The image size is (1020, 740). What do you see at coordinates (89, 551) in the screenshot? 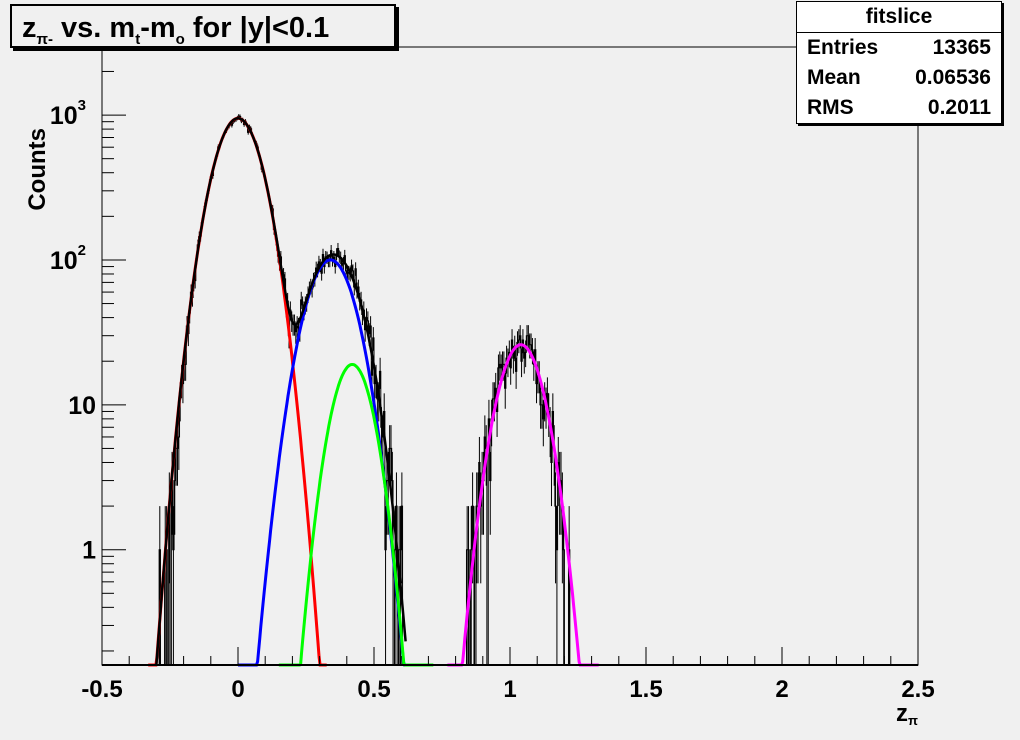
I see `y-tick-label: 1` at bounding box center [89, 551].